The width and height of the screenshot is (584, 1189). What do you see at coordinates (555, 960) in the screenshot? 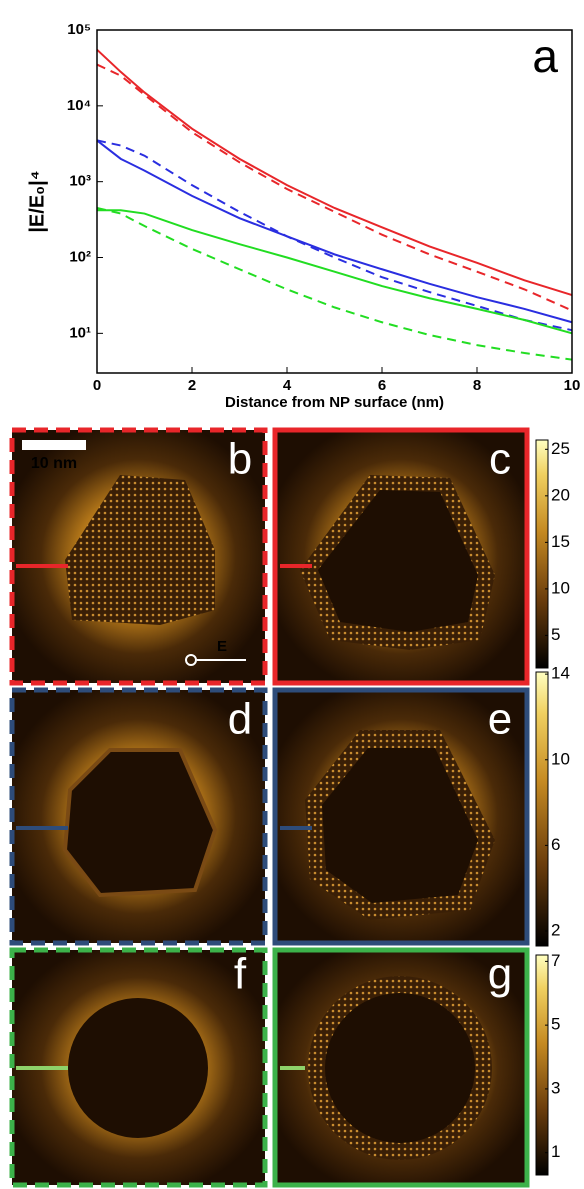
I see `colorbar-tick-label: 7` at bounding box center [555, 960].